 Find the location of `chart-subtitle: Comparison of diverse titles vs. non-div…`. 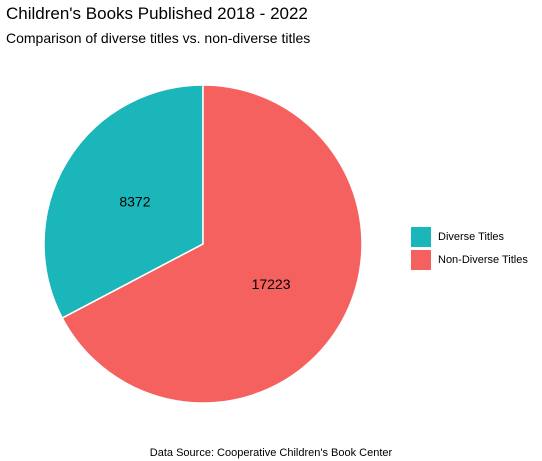

chart-subtitle: Comparison of diverse titles vs. non-div… is located at coordinates (158, 38).